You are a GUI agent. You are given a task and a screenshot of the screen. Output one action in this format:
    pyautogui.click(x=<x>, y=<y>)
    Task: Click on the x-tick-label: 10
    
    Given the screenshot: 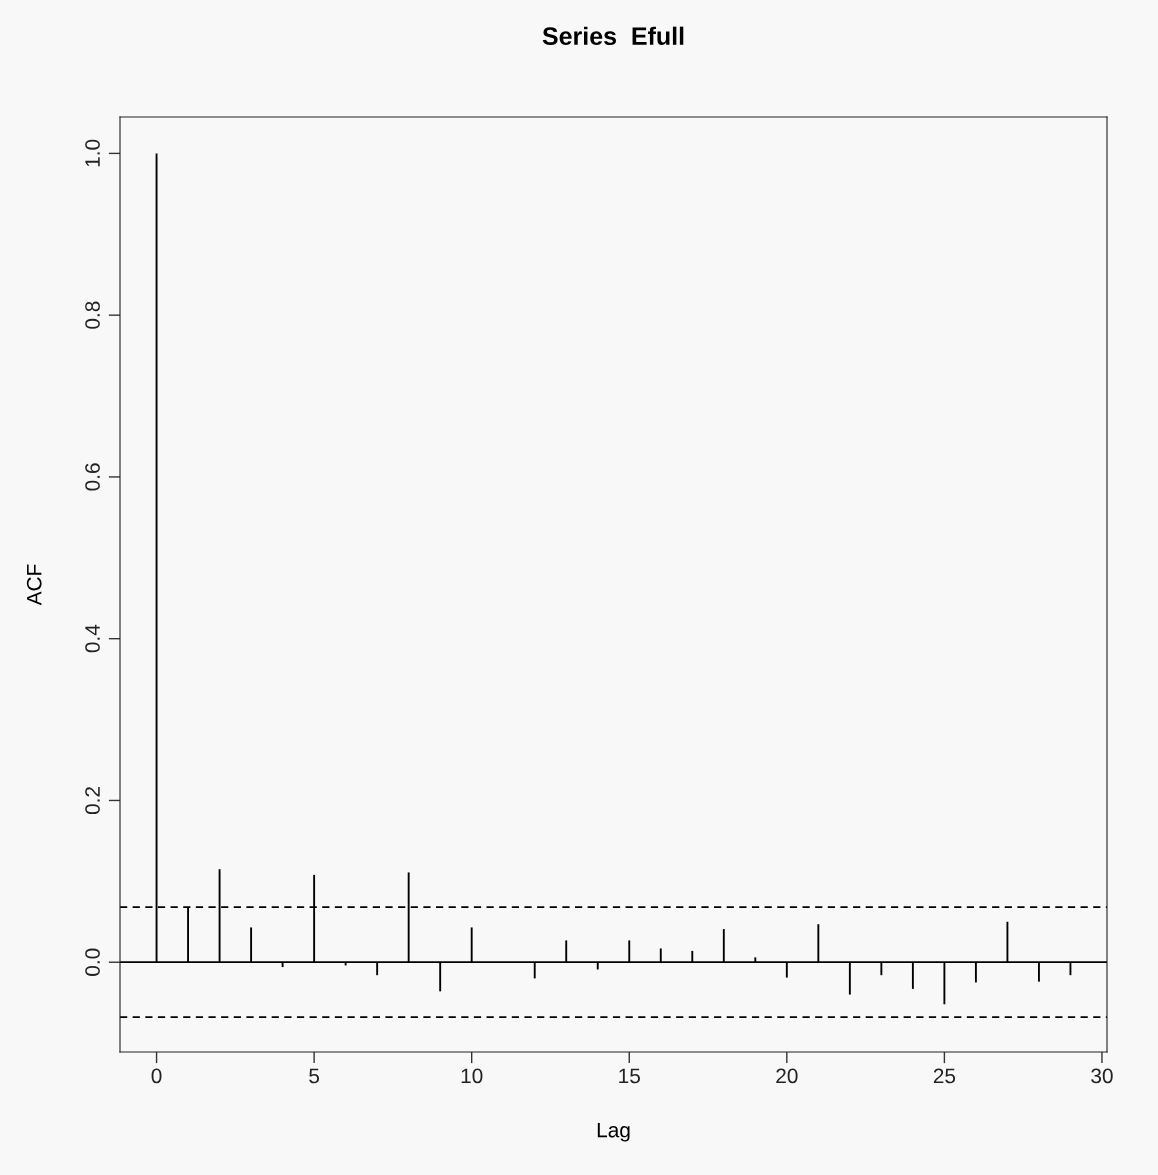 What is the action you would take?
    pyautogui.click(x=472, y=1076)
    